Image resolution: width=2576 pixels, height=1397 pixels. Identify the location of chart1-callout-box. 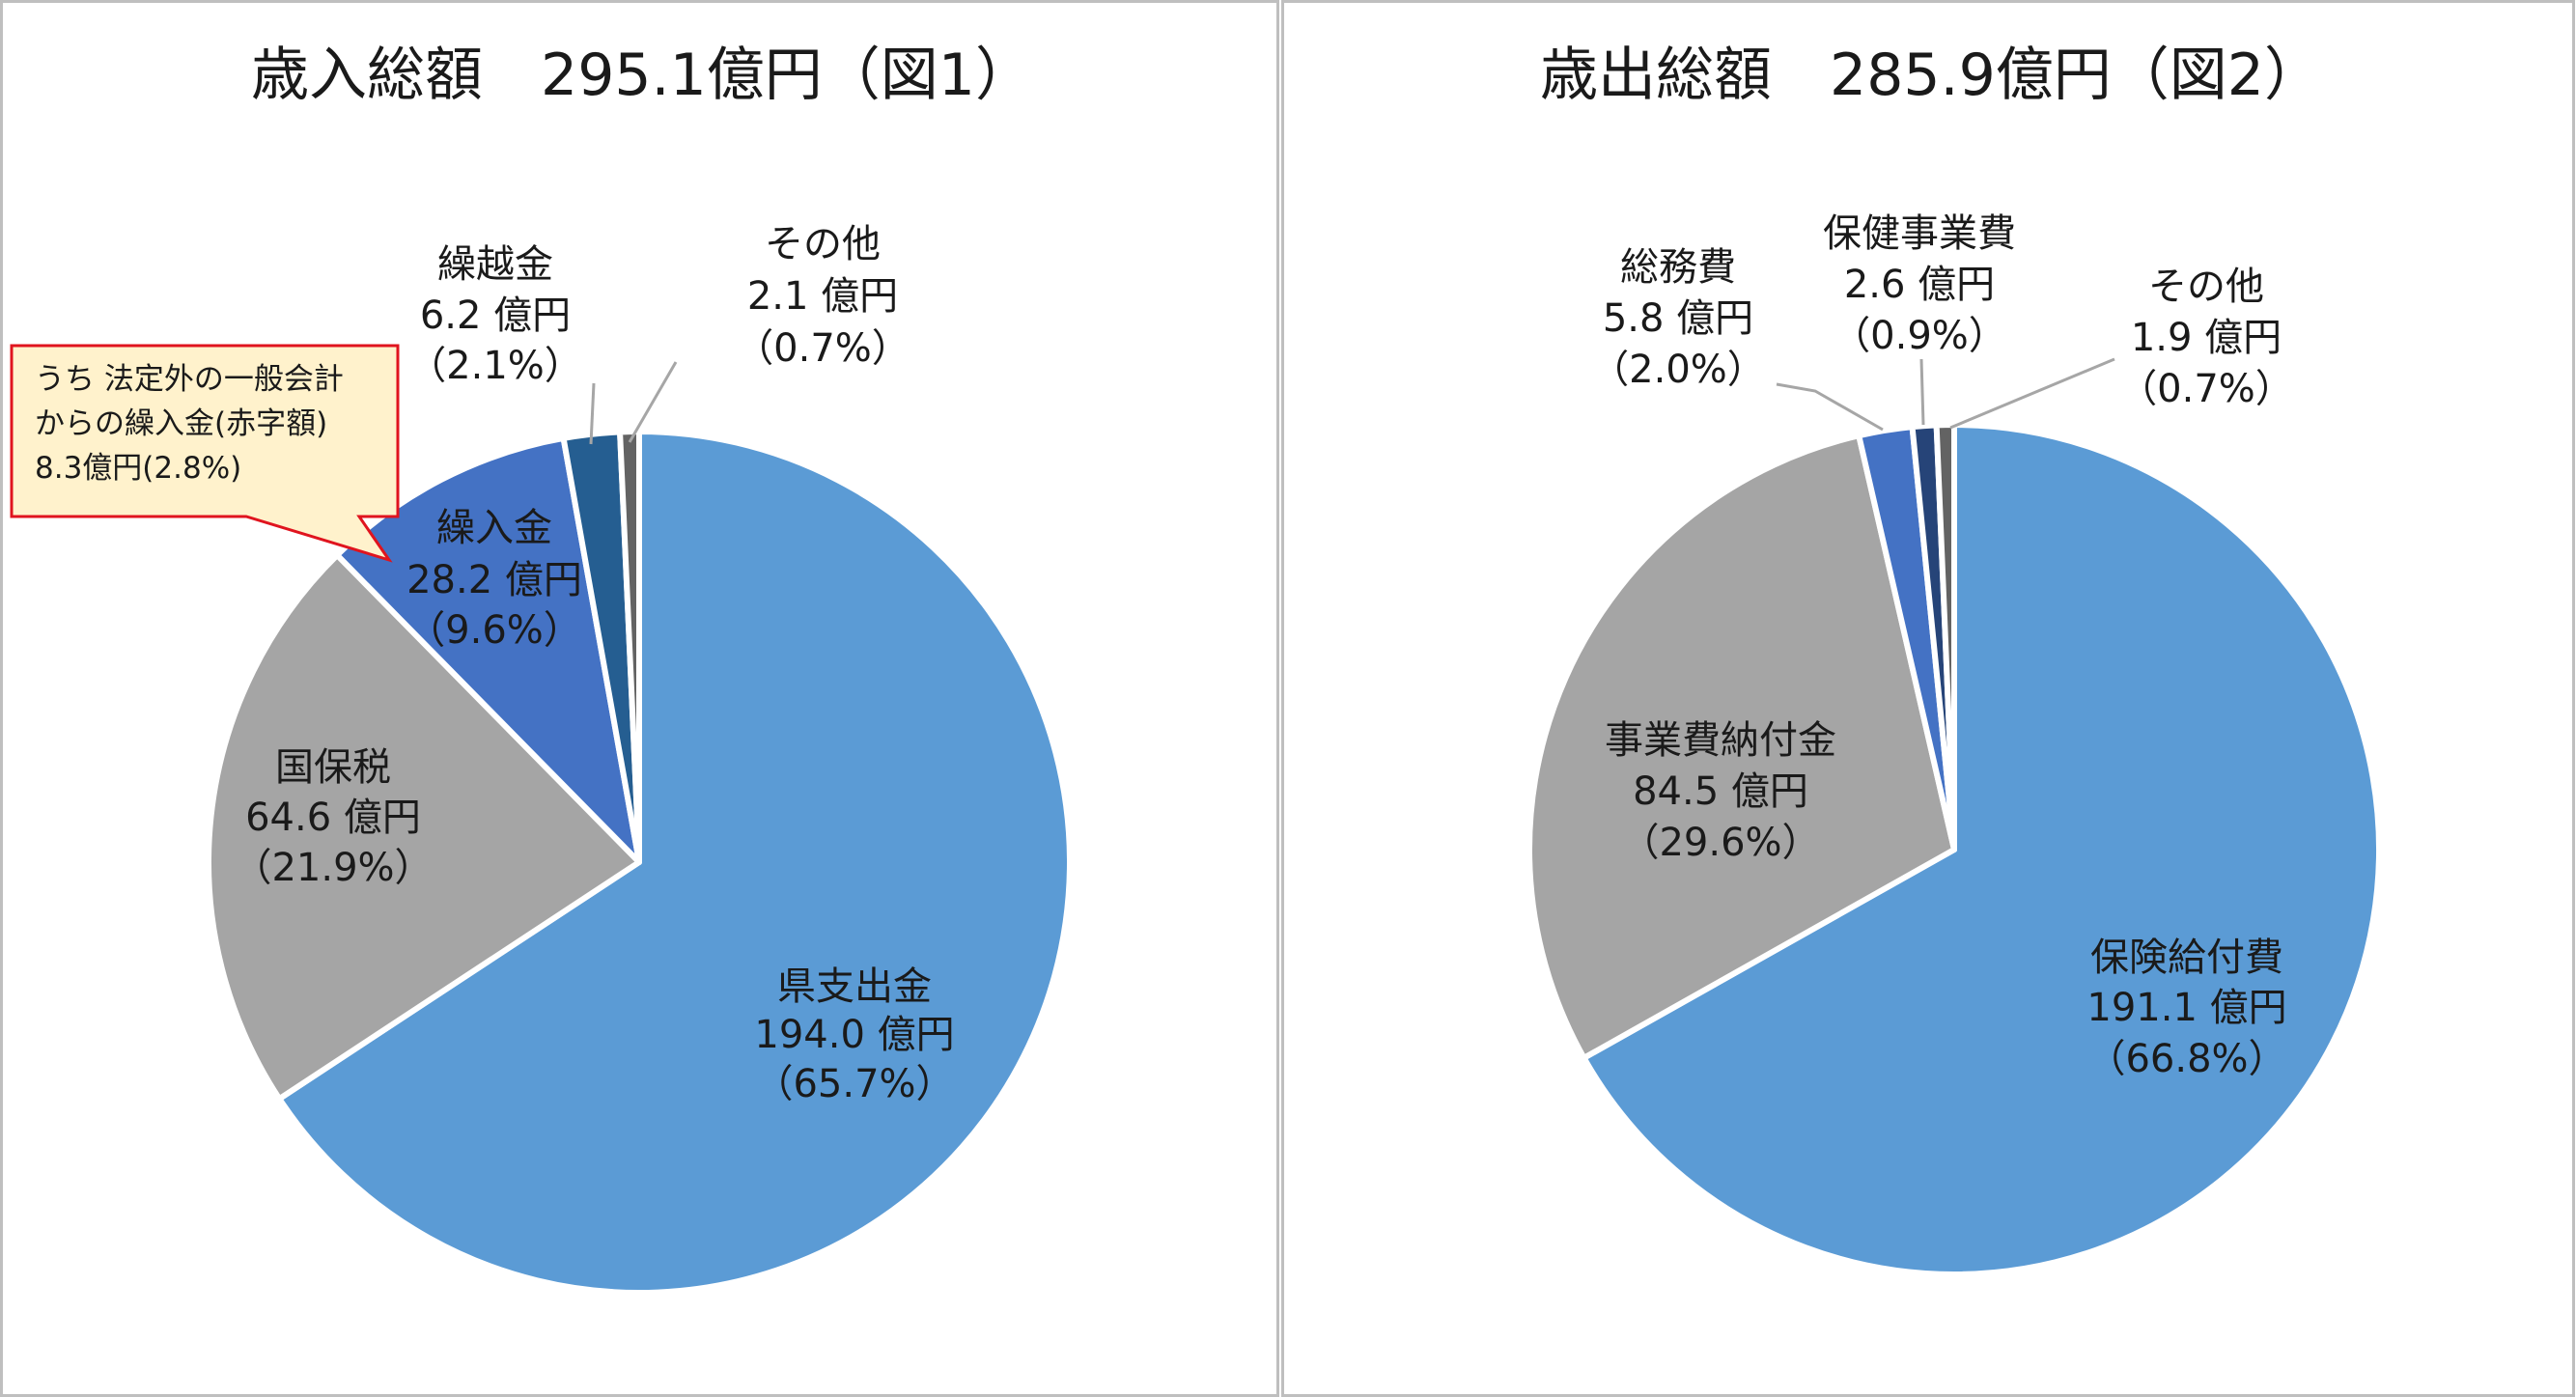
(205, 453).